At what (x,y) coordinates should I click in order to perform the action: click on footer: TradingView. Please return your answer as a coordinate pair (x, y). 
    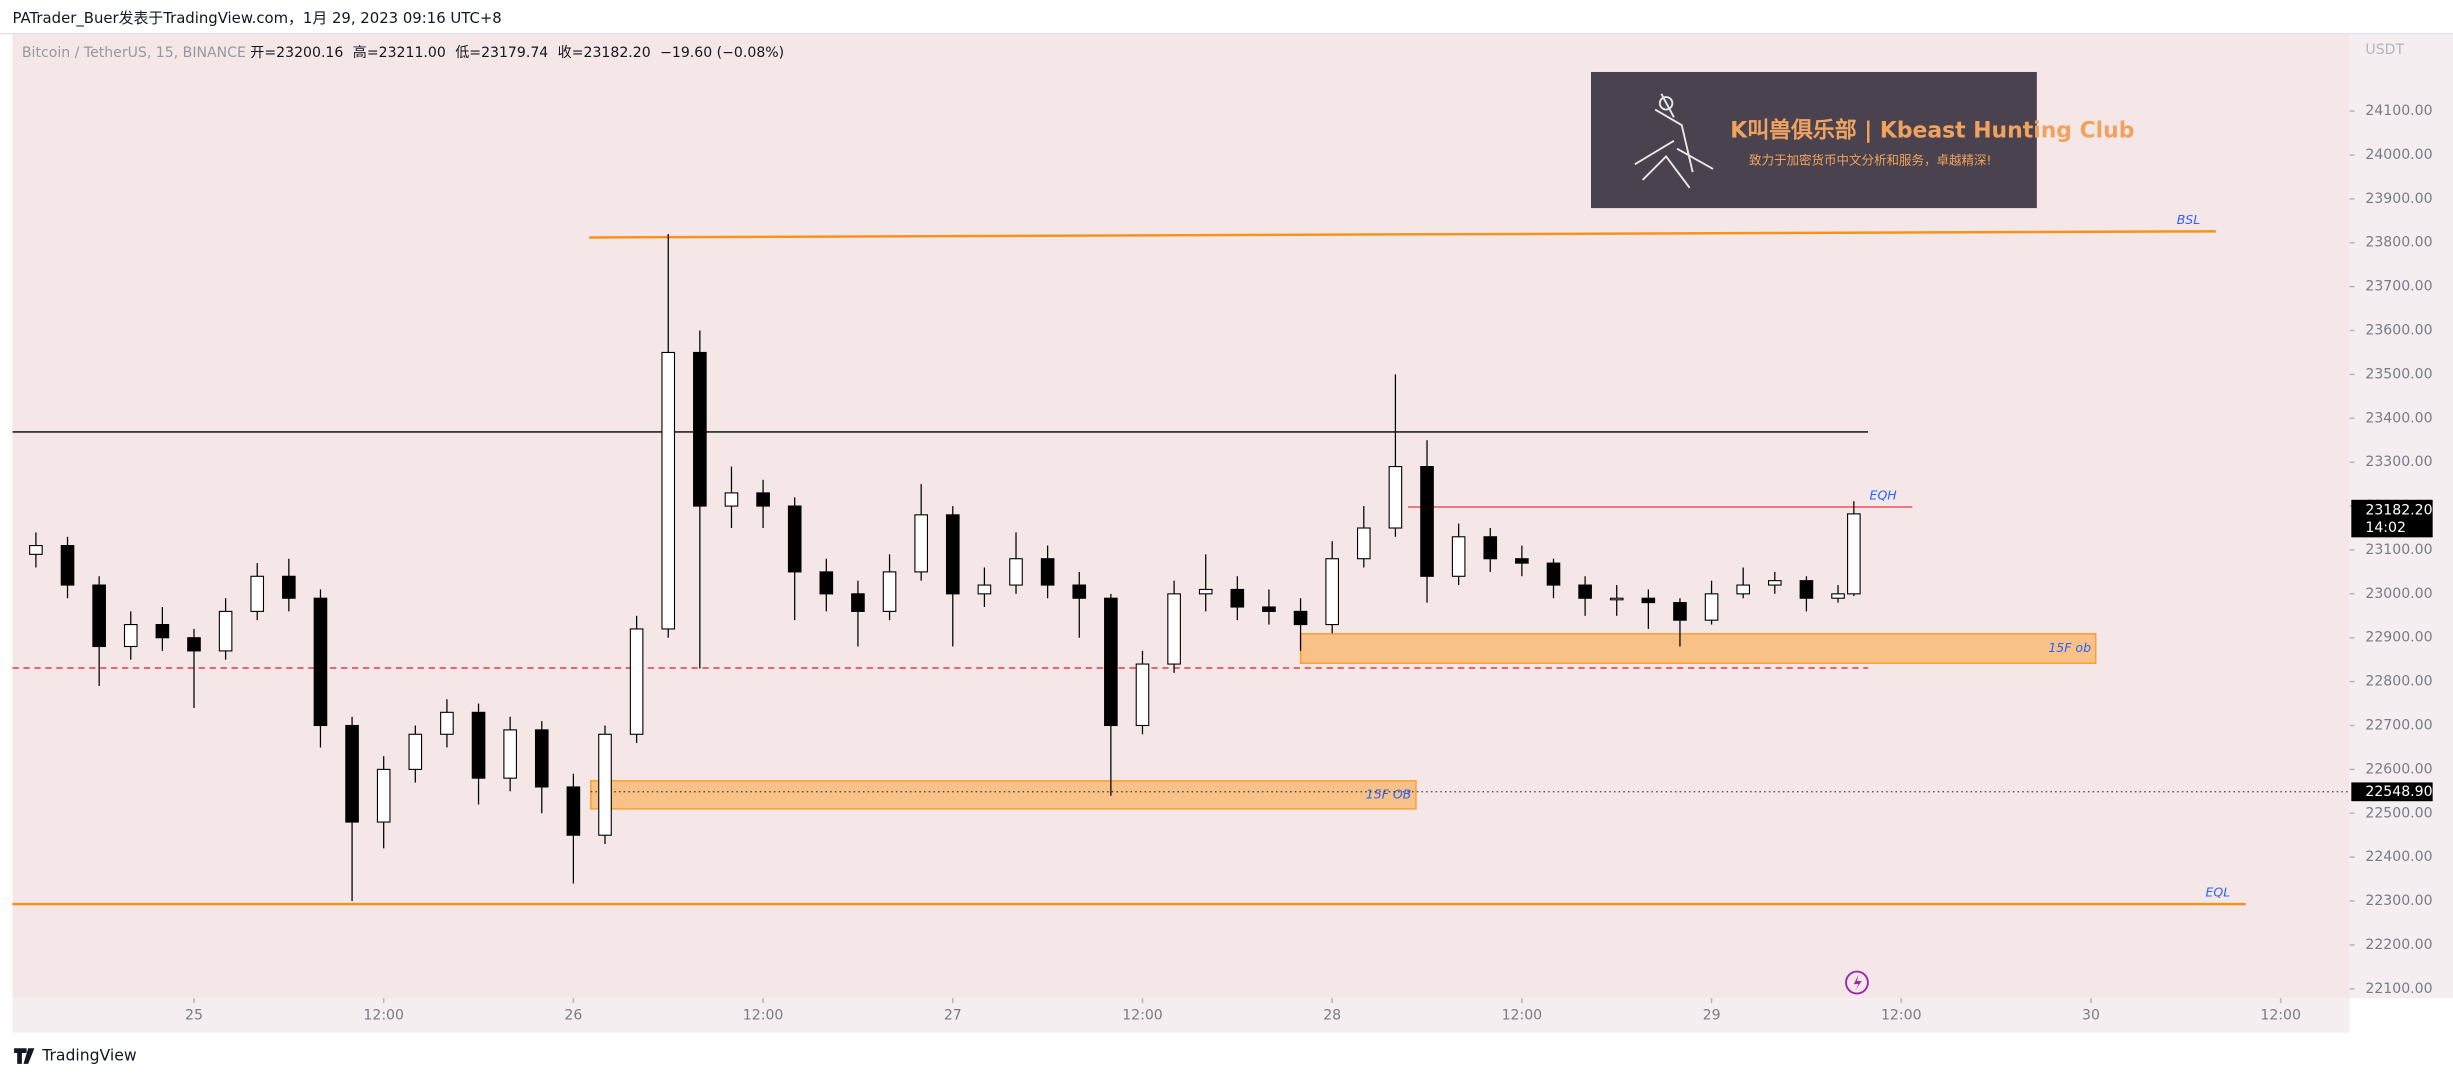
    Looking at the image, I should click on (89, 1055).